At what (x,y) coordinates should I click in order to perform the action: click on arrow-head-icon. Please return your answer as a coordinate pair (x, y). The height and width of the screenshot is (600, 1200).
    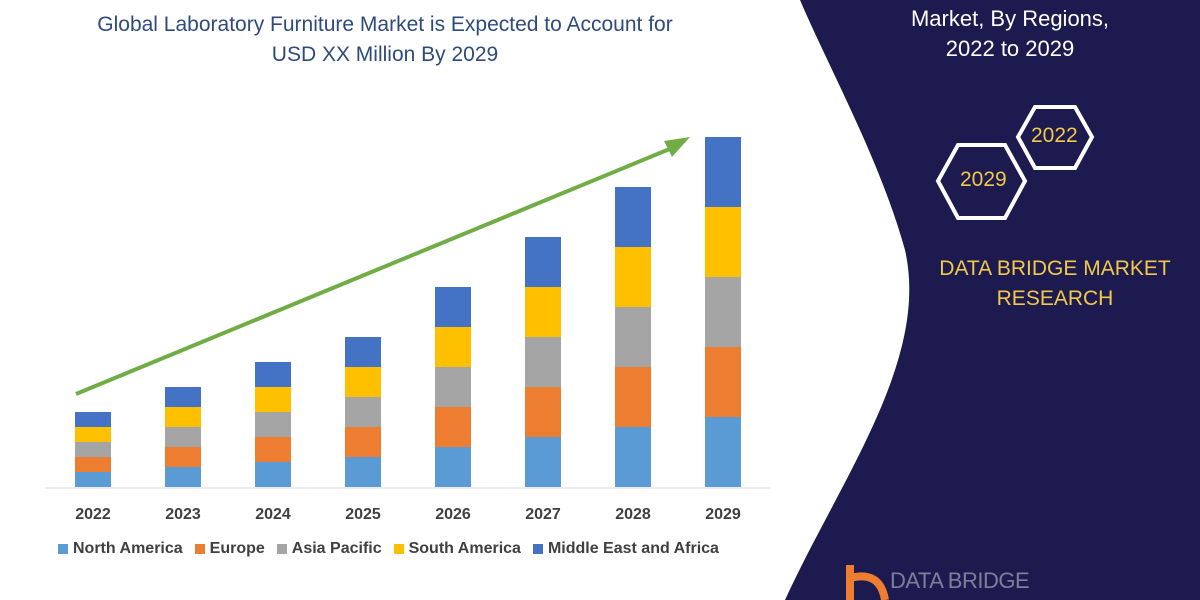
    Looking at the image, I should click on (677, 147).